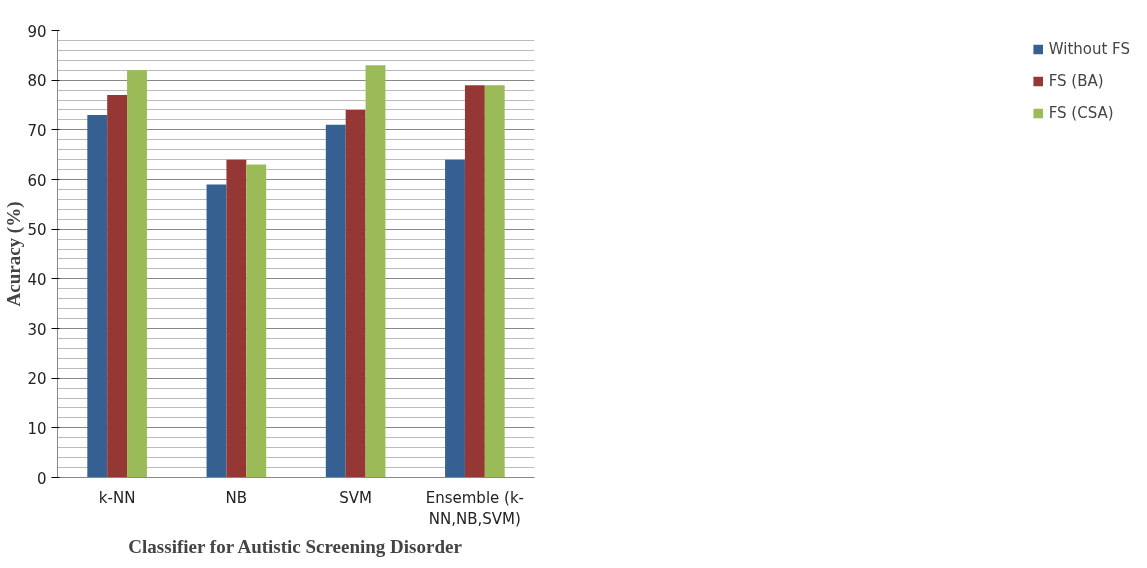  I want to click on x-tick-label: SVM, so click(355, 497).